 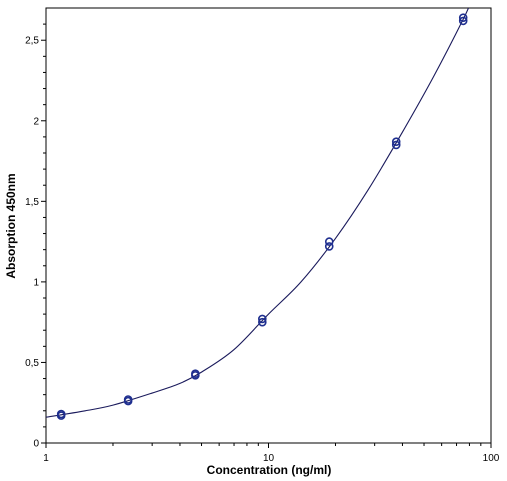 I want to click on y-tick-label: 0, so click(x=36, y=444).